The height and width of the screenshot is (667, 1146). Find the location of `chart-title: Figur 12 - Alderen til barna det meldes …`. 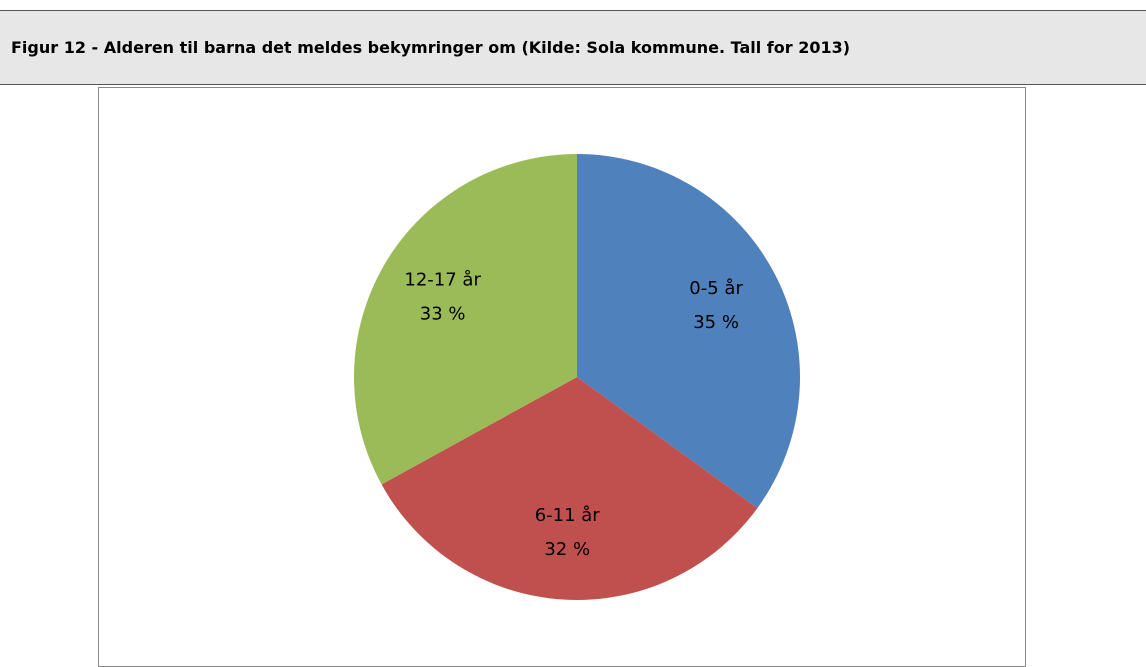

chart-title: Figur 12 - Alderen til barna det meldes … is located at coordinates (431, 47).